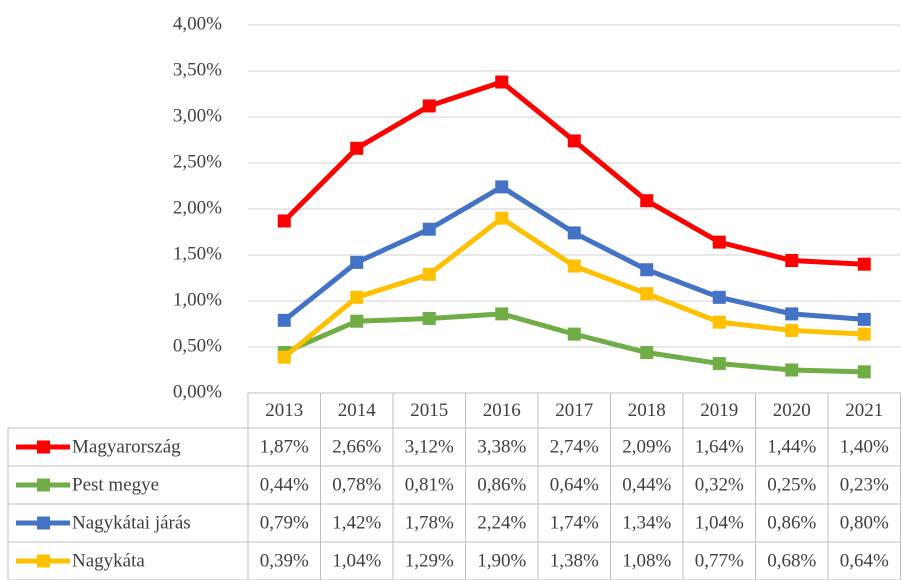  I want to click on data-label: 1,78%, so click(429, 522).